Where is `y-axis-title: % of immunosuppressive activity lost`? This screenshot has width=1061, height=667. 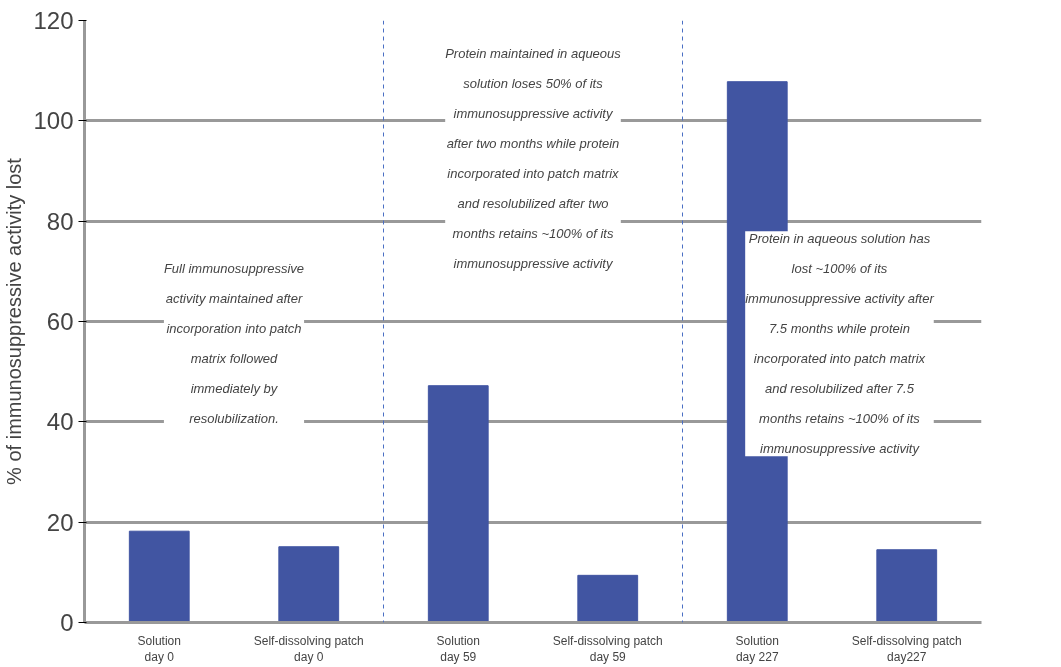
y-axis-title: % of immunosuppressive activity lost is located at coordinates (14, 321).